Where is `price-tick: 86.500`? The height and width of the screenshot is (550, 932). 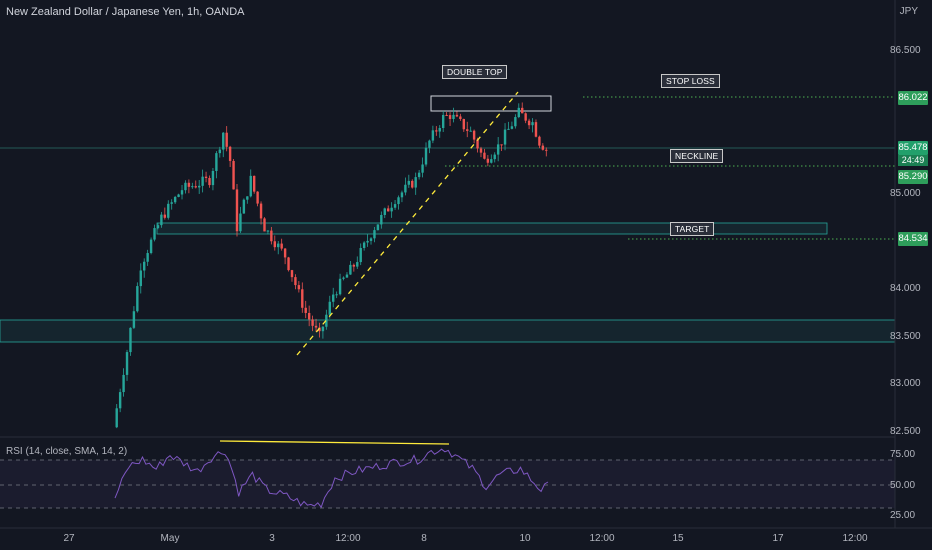 price-tick: 86.500 is located at coordinates (905, 50).